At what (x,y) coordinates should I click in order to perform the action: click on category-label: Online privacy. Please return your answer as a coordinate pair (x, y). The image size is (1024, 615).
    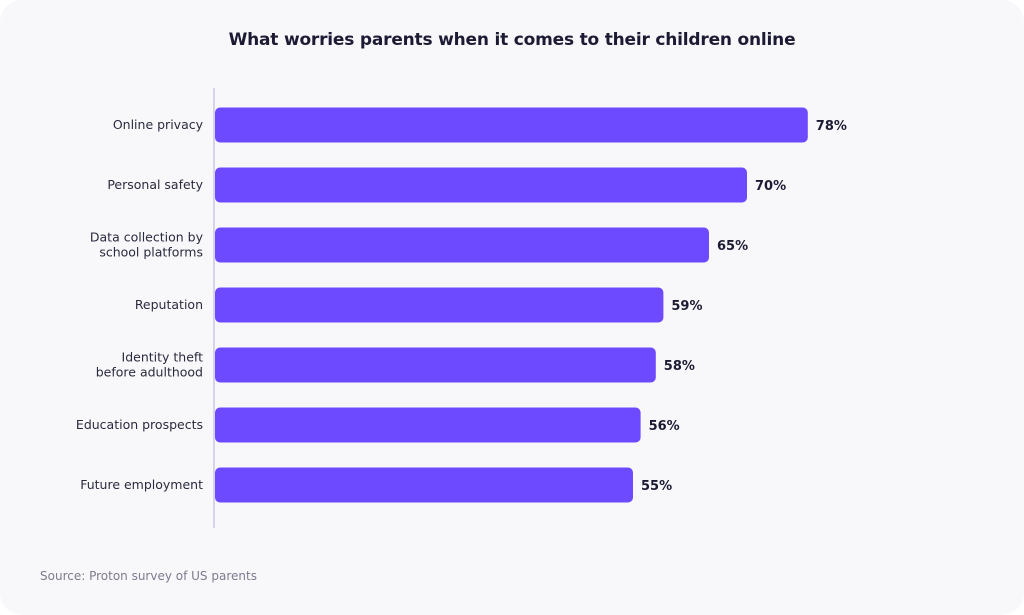
    Looking at the image, I should click on (158, 124).